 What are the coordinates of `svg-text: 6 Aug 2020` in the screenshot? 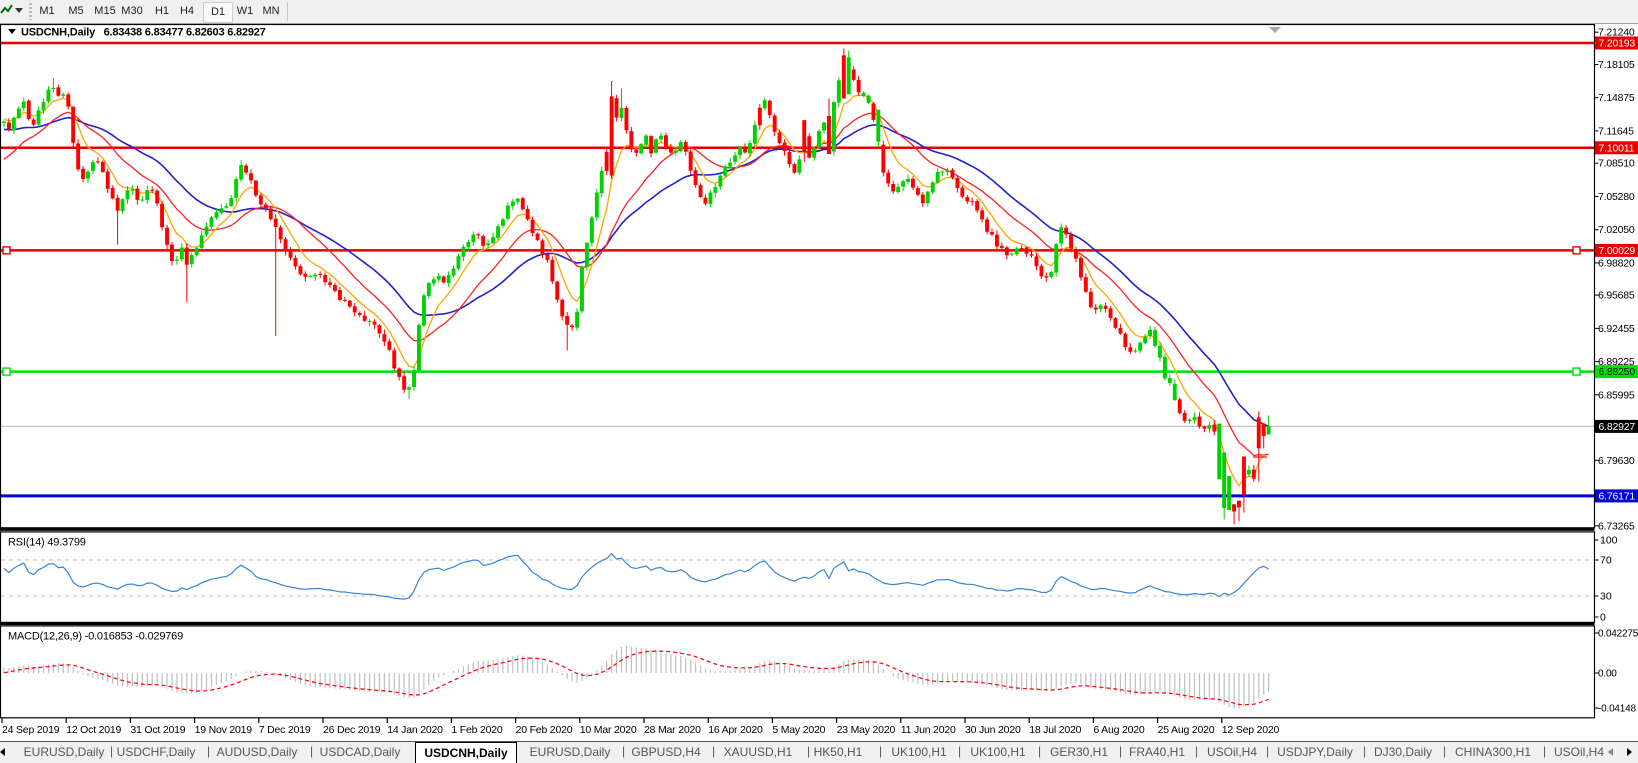 It's located at (1118, 730).